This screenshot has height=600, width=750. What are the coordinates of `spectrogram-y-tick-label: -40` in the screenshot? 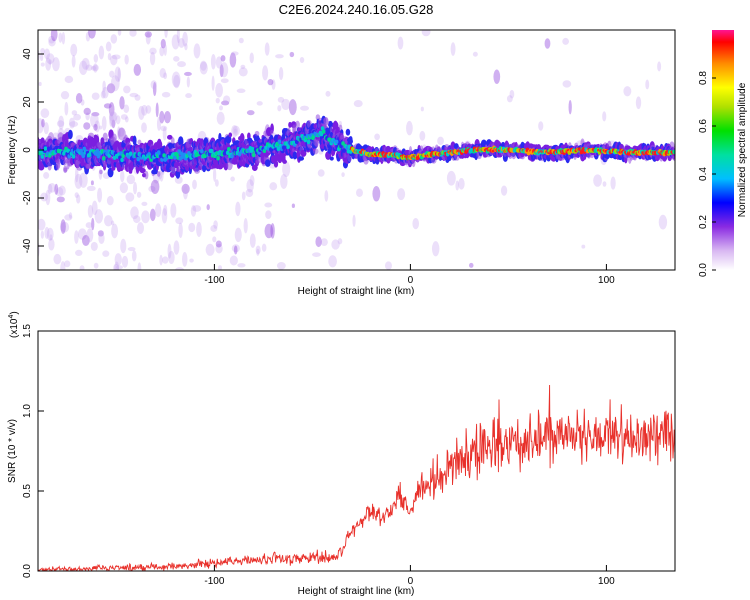 It's located at (27, 245).